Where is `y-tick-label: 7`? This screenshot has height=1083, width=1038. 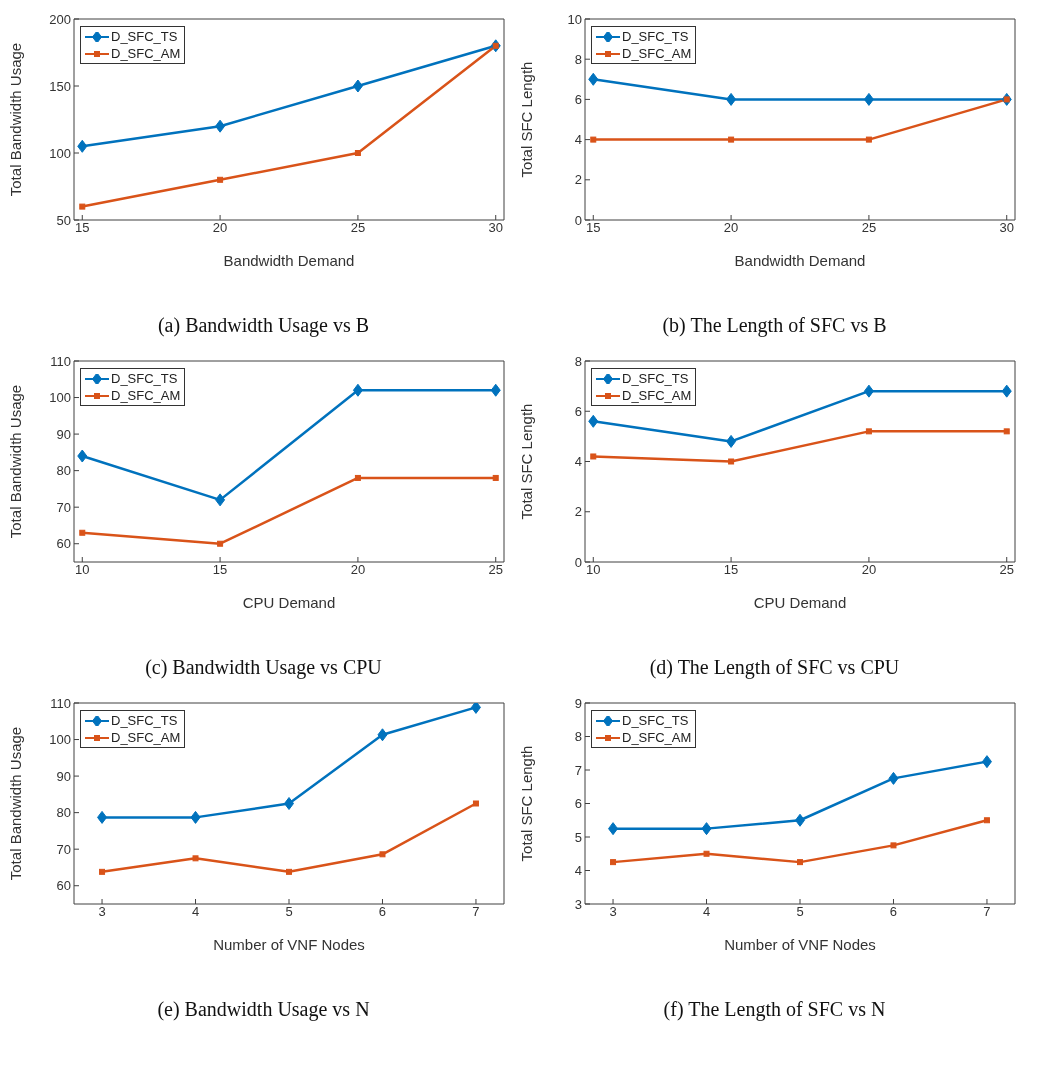
y-tick-label: 7 is located at coordinates (578, 770).